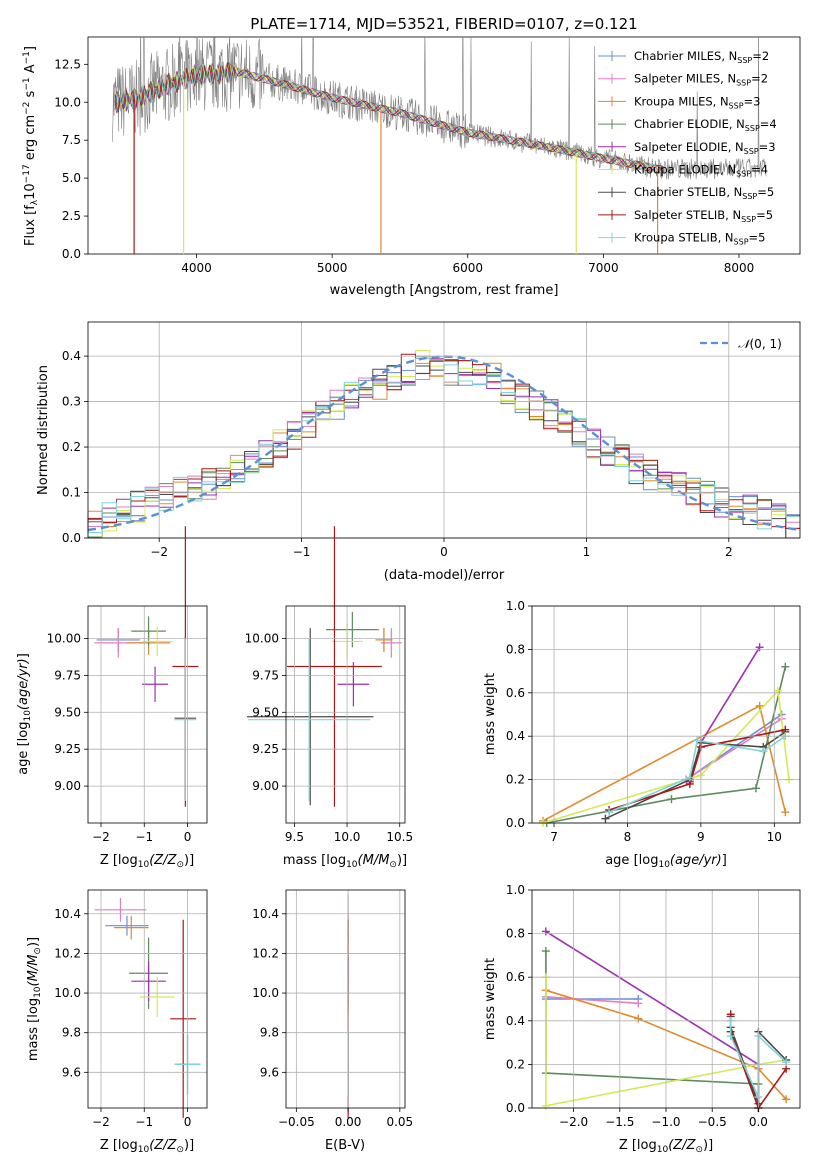 This screenshot has width=819, height=1174. Describe the element at coordinates (705, 125) in the screenshot. I see `legend-label: Chabrier ELODIE, NSSP=4` at that location.